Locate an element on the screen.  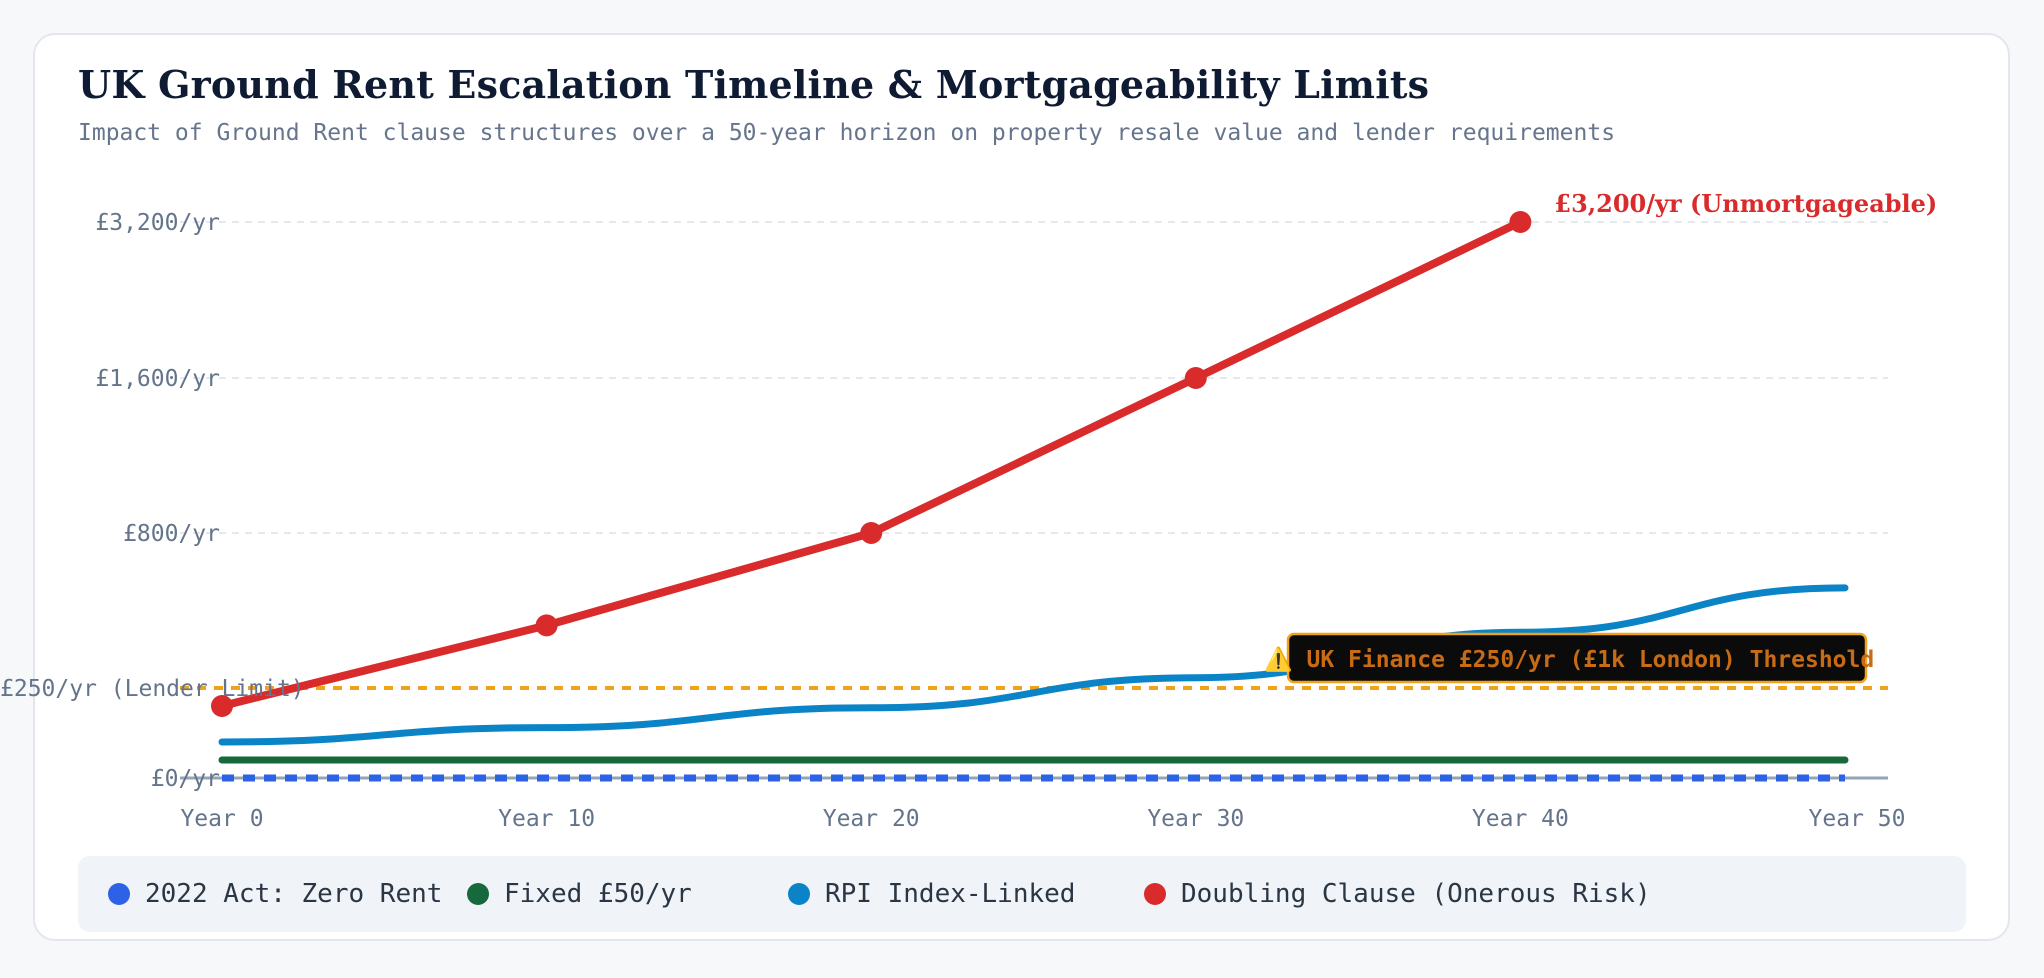
y-tick-label: £250/yr (Lender Limit) is located at coordinates (152, 689).